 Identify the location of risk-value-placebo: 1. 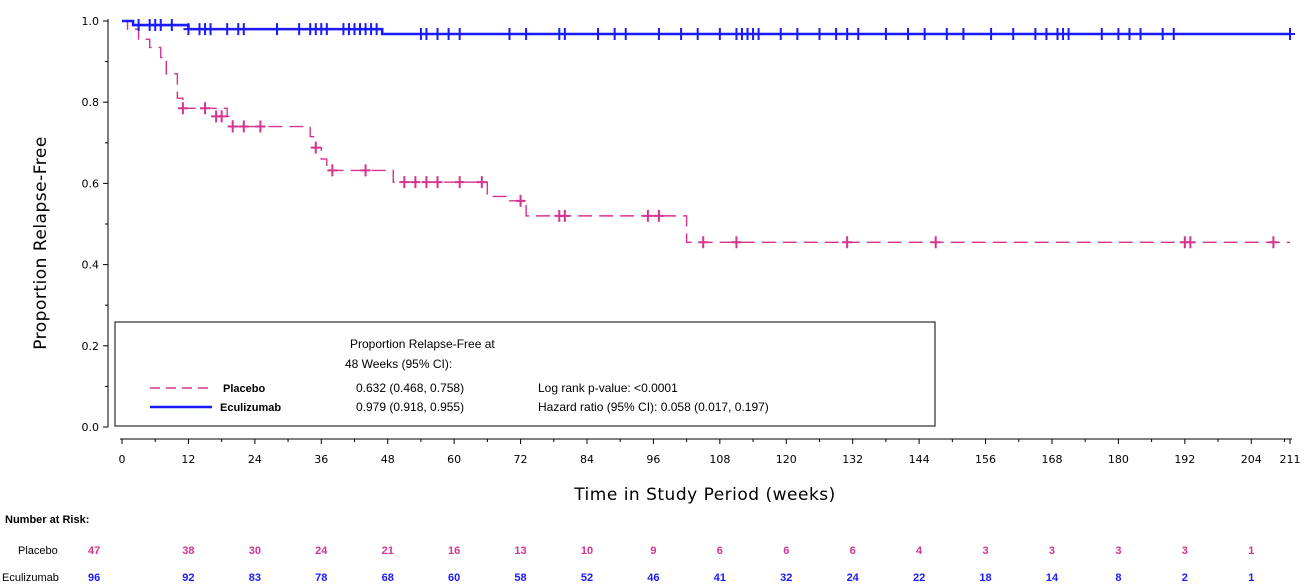
(1251, 551).